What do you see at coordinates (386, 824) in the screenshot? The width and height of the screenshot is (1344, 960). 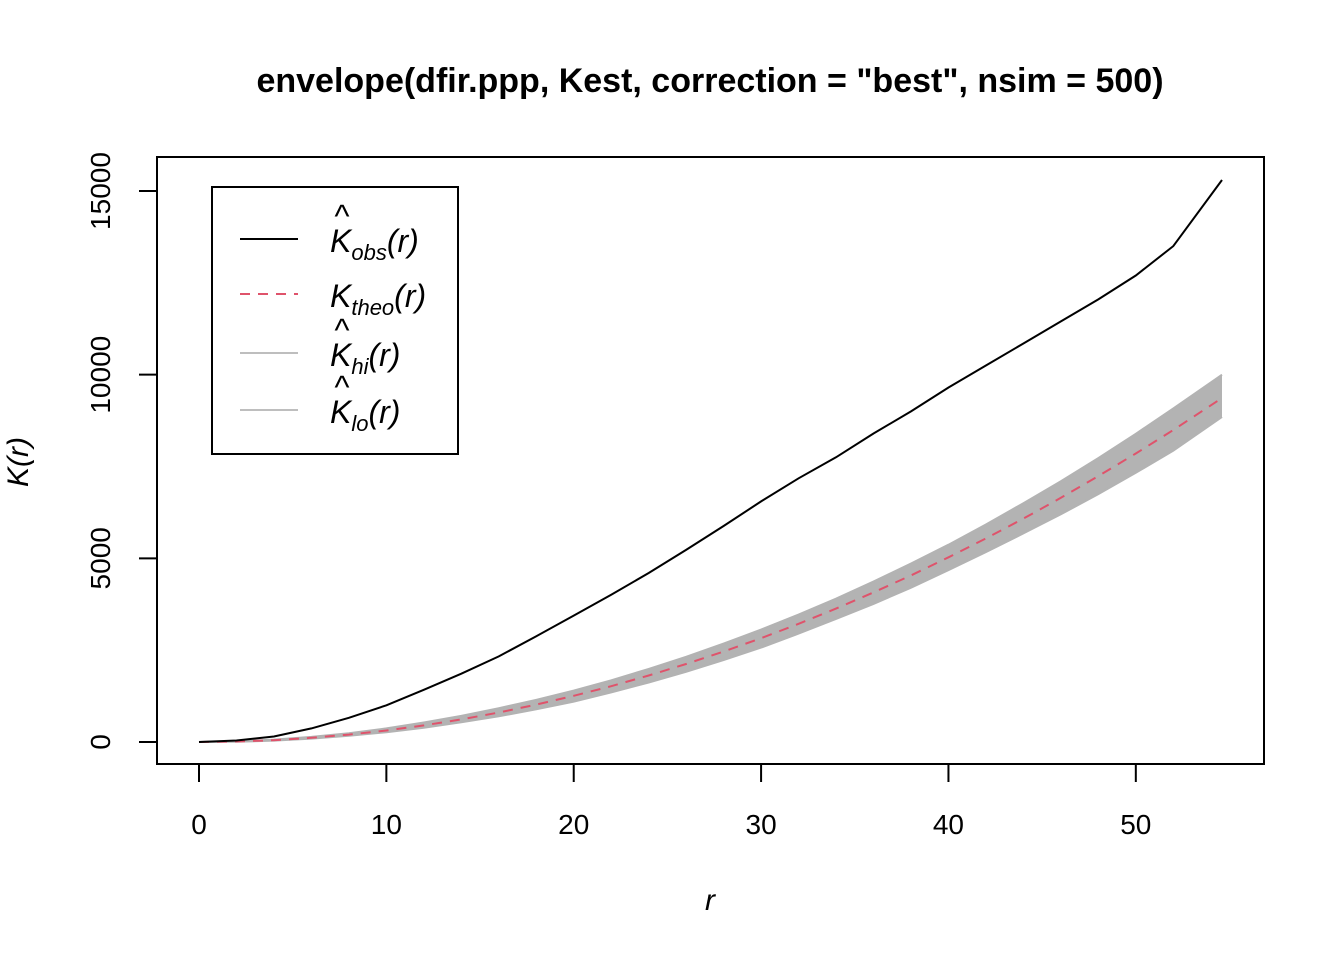 I see `x-tick-label: 10` at bounding box center [386, 824].